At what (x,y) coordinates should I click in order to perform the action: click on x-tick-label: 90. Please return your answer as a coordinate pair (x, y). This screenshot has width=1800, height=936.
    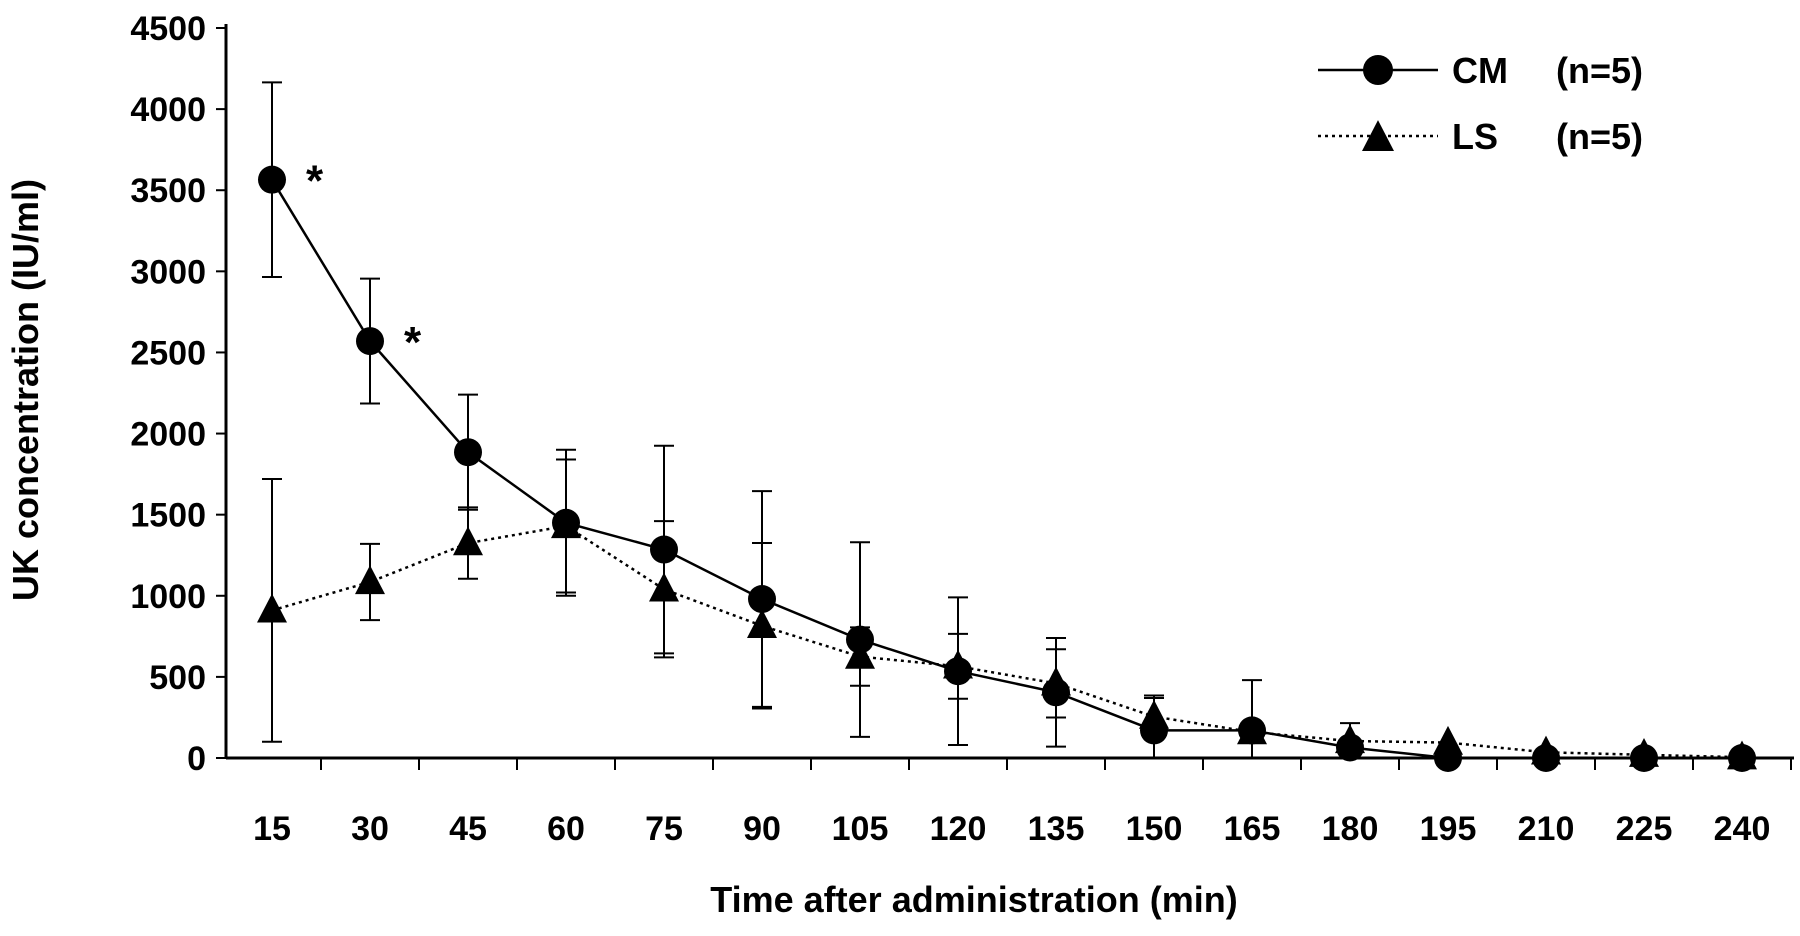
    Looking at the image, I should click on (762, 829).